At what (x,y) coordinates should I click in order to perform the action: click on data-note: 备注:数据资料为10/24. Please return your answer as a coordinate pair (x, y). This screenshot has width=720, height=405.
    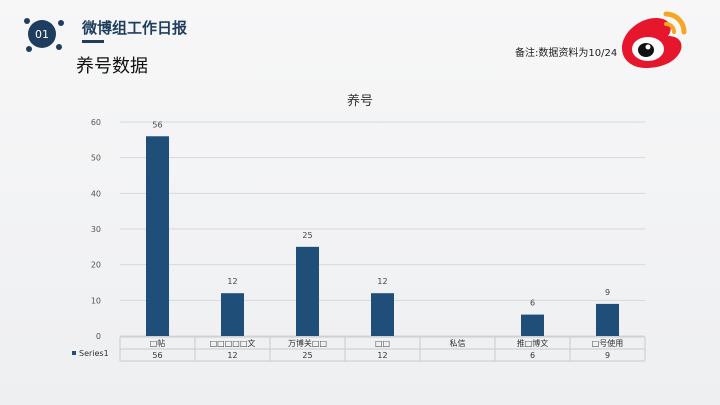
    Looking at the image, I should click on (566, 53).